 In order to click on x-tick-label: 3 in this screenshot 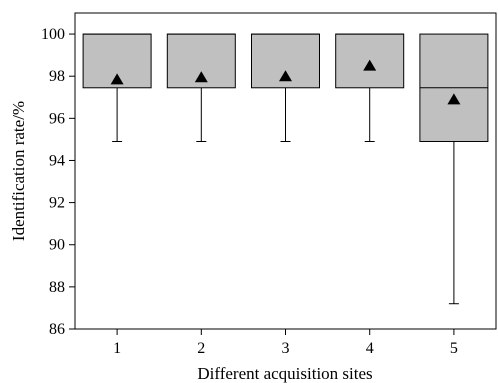, I will do `click(286, 348)`.